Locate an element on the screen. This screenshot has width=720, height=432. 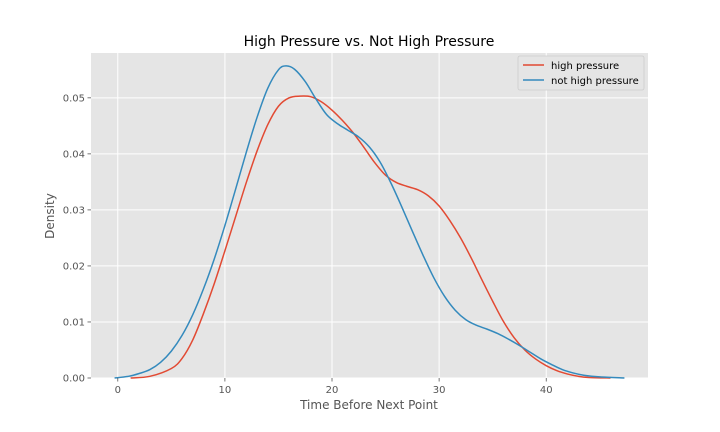
x-tick-label: 20 is located at coordinates (332, 390).